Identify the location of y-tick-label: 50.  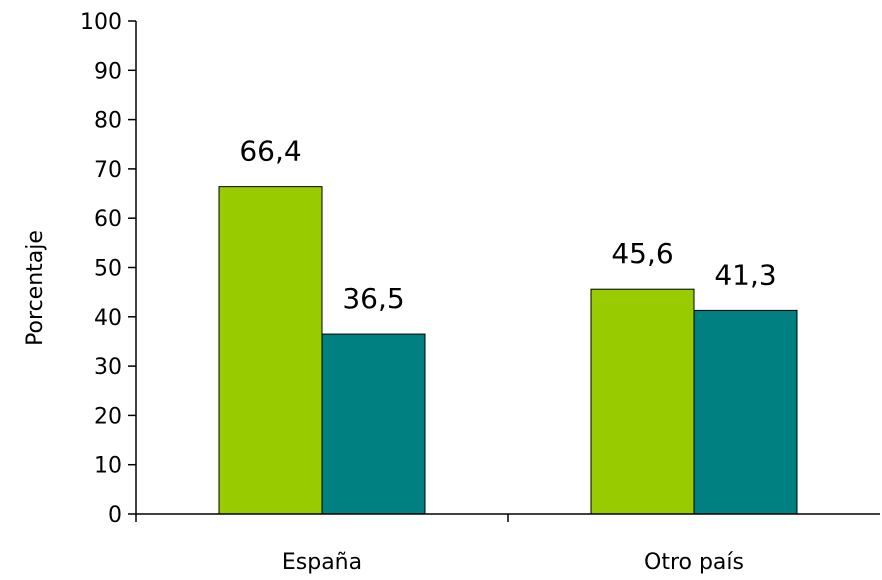
(108, 269).